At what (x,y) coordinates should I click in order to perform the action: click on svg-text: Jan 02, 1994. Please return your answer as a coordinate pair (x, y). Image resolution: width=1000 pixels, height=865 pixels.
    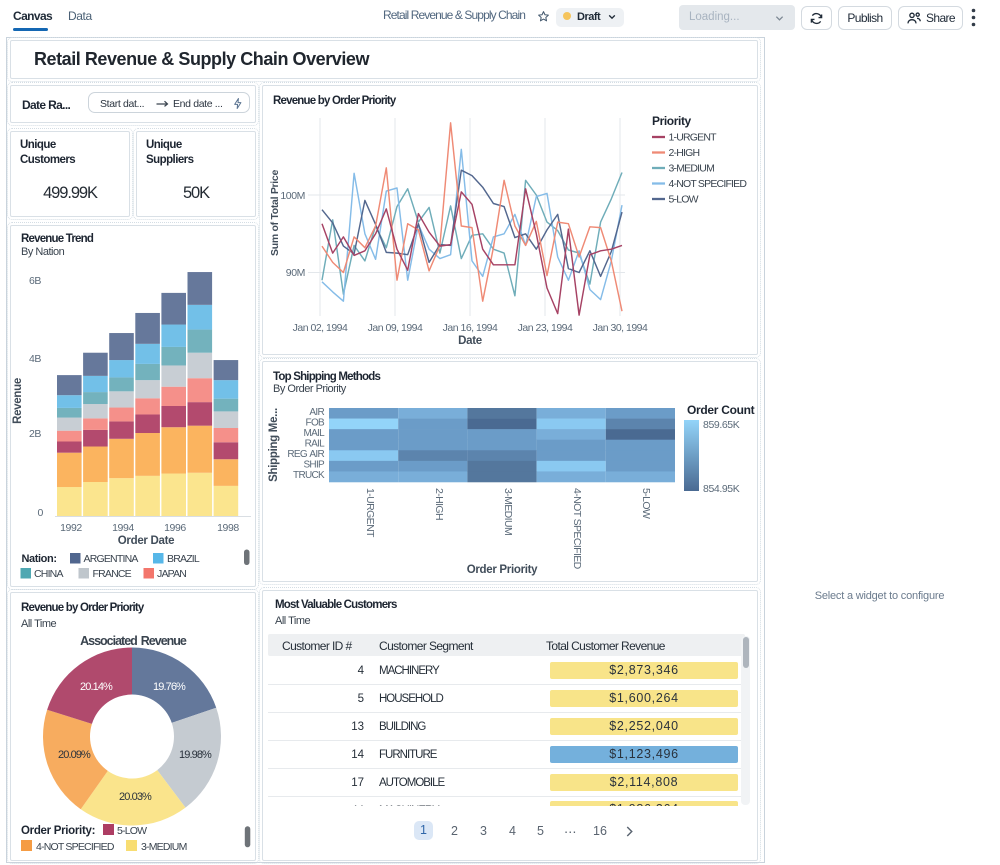
    Looking at the image, I should click on (320, 328).